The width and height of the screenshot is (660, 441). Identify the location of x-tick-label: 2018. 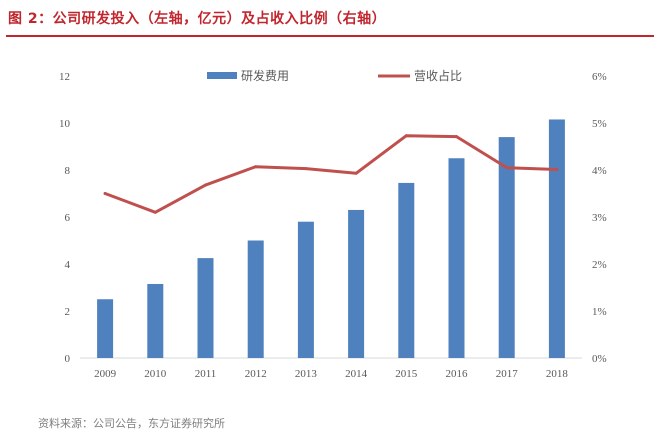
(557, 374).